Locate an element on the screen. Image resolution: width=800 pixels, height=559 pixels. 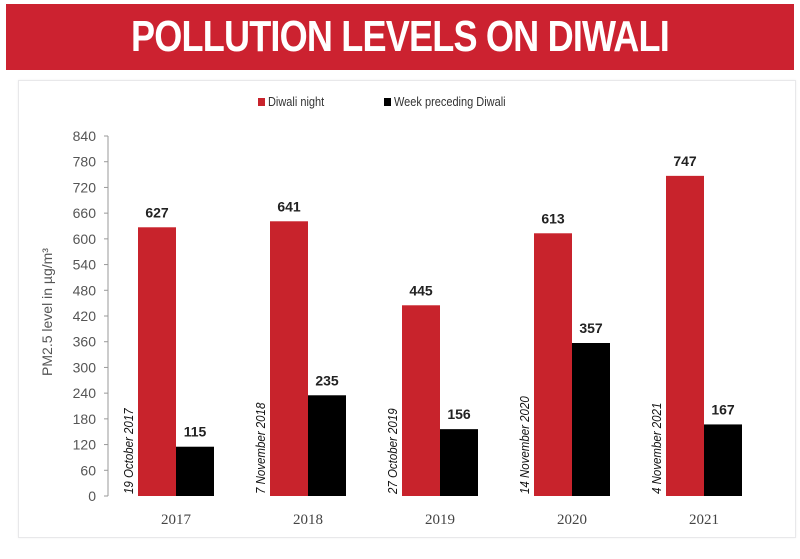
y-tick-label: 60 is located at coordinates (88, 470).